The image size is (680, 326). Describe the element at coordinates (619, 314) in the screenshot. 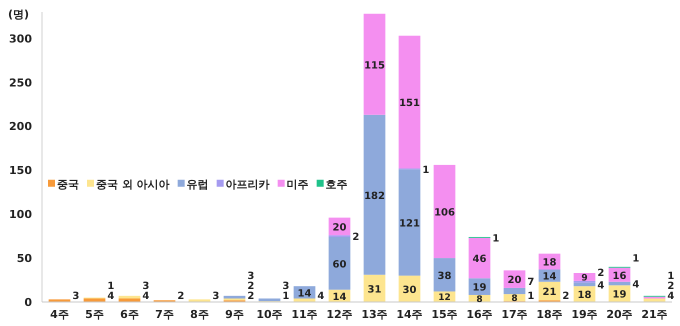

I see `x-tick-label: 20주` at that location.